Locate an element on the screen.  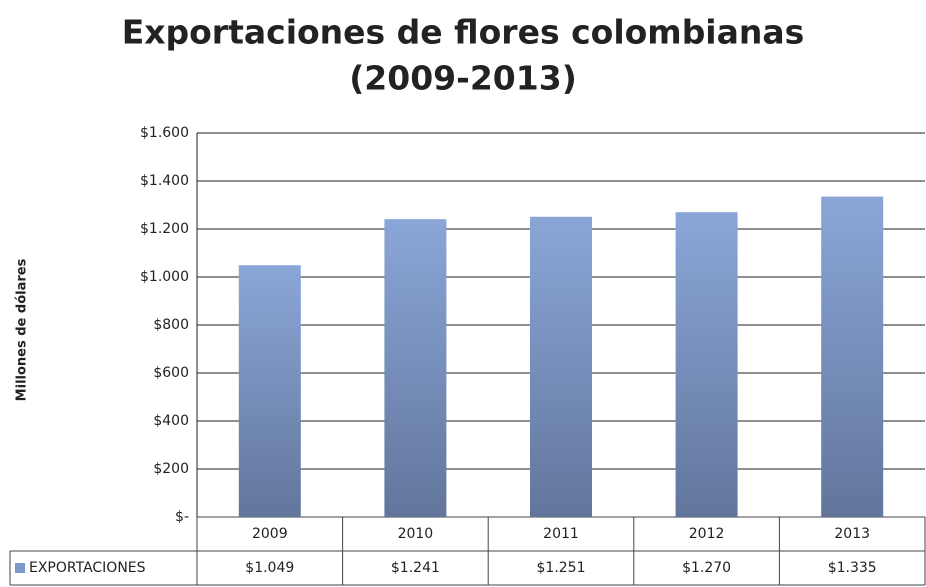
chart-subtitle: (2009-2013) is located at coordinates (463, 78).